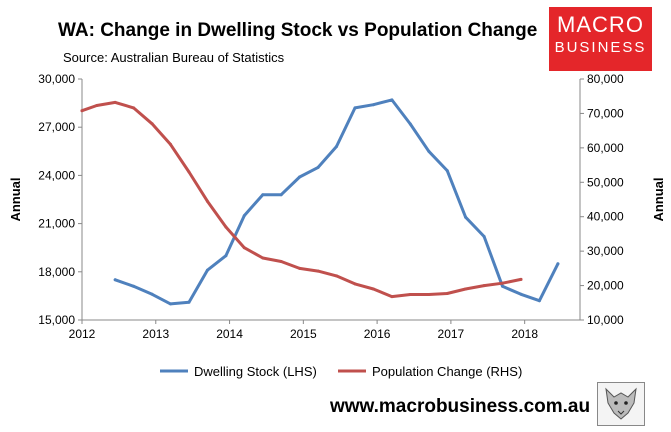 This screenshot has height=432, width=671. Describe the element at coordinates (15, 199) in the screenshot. I see `y-axis-title-left: Annual` at that location.